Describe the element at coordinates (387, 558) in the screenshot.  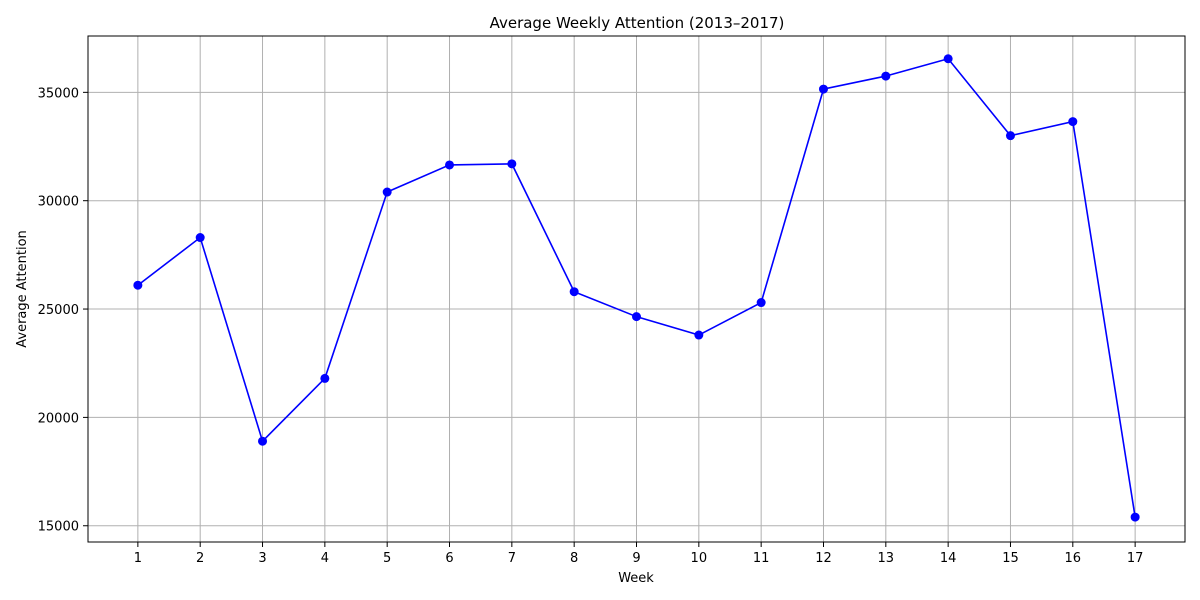
I see `x-tick-label: 5` at that location.